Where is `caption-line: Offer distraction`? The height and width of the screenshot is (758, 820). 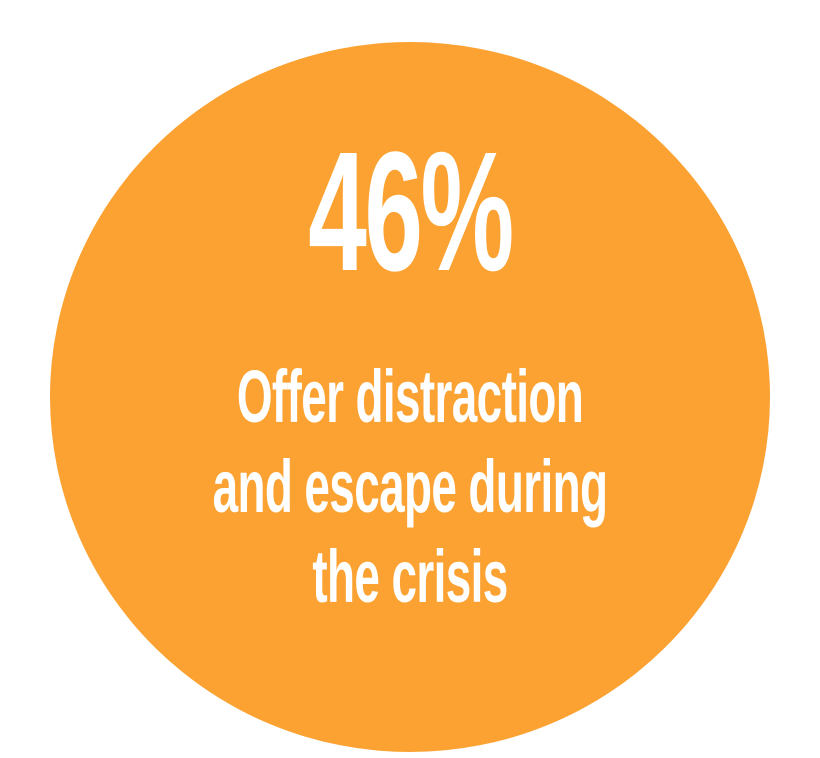 caption-line: Offer distraction is located at coordinates (410, 396).